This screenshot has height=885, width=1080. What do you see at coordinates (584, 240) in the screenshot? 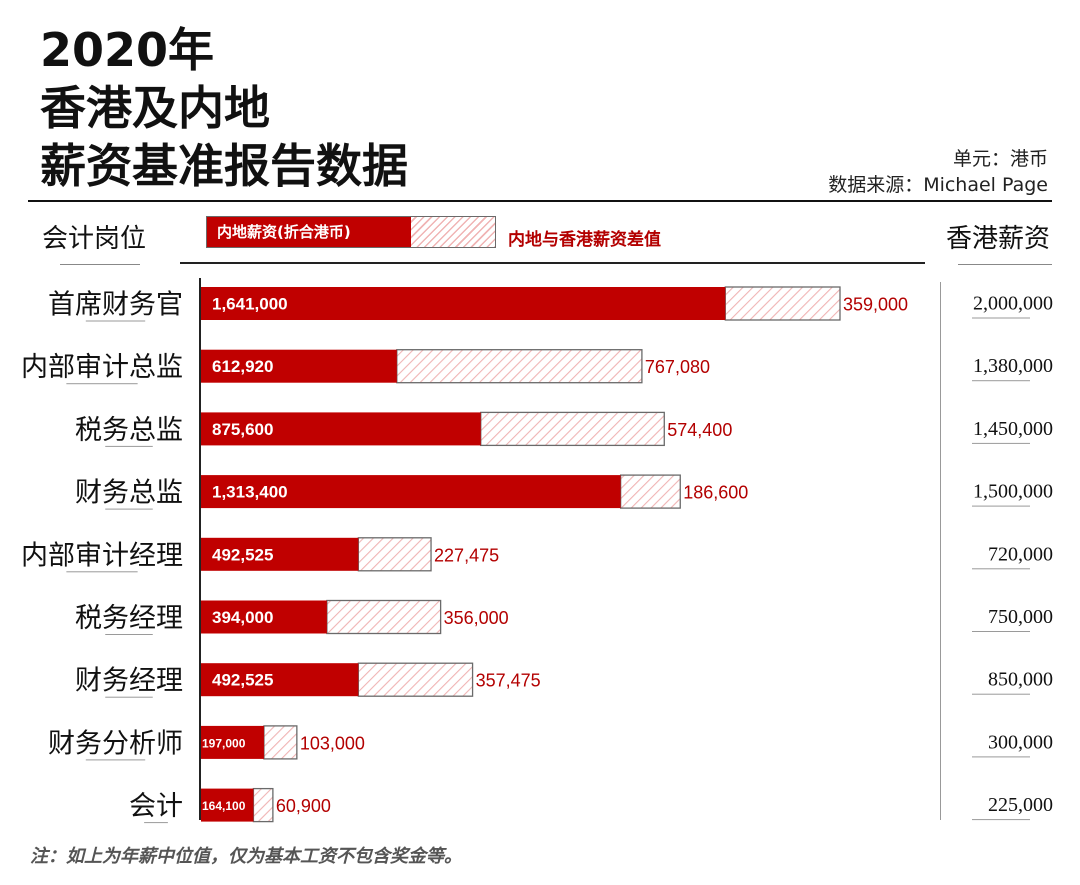
I see `legend-difference-label: 内地与香港薪资差值` at bounding box center [584, 240].